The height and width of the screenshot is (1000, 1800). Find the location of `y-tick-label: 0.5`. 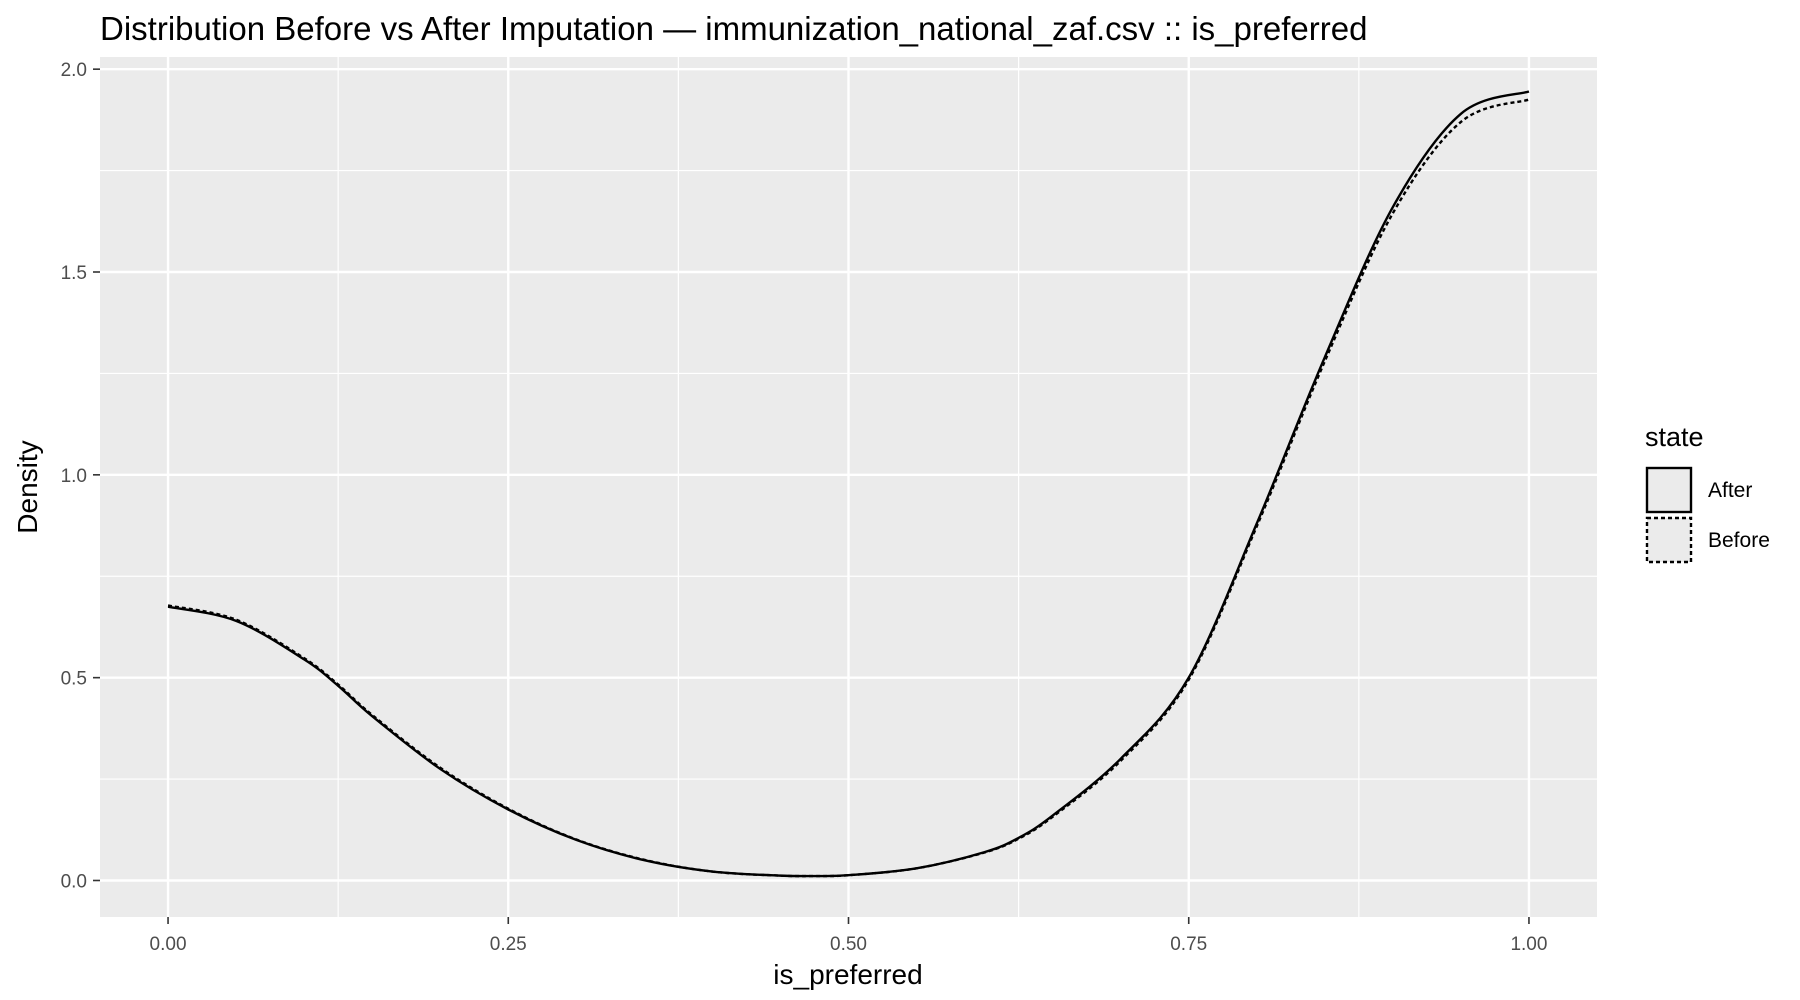

y-tick-label: 0.5 is located at coordinates (74, 679).